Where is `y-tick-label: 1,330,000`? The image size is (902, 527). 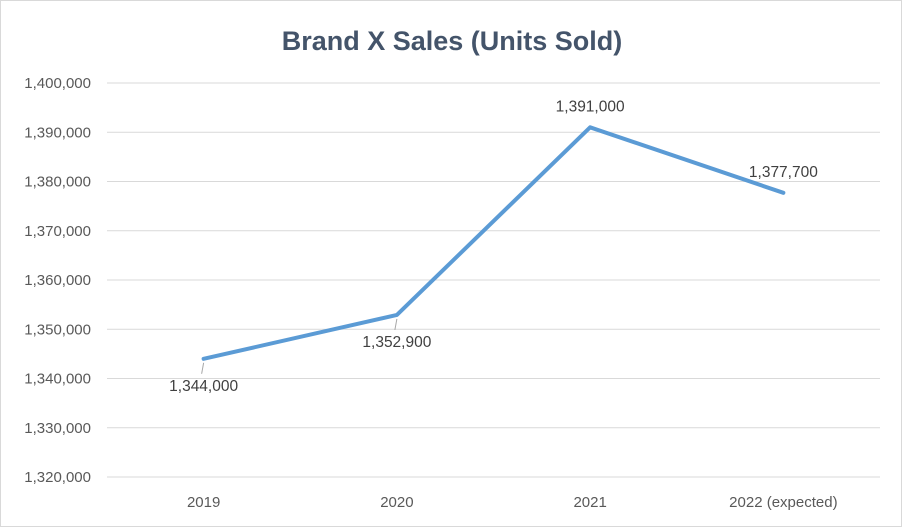
y-tick-label: 1,330,000 is located at coordinates (57, 428).